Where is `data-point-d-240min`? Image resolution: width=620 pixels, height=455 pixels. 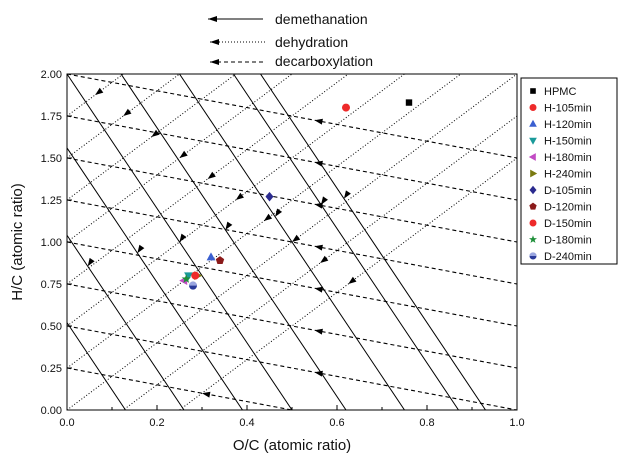
data-point-d-240min is located at coordinates (193, 286).